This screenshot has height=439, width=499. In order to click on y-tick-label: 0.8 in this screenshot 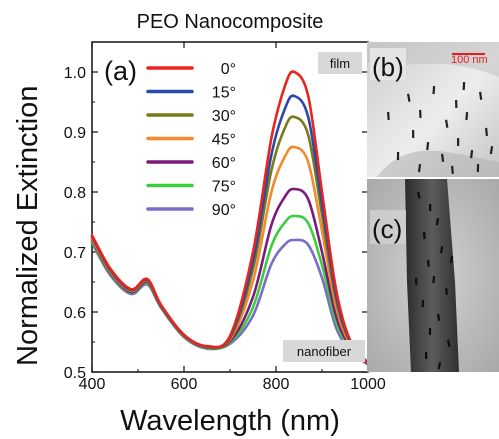, I will do `click(75, 193)`.